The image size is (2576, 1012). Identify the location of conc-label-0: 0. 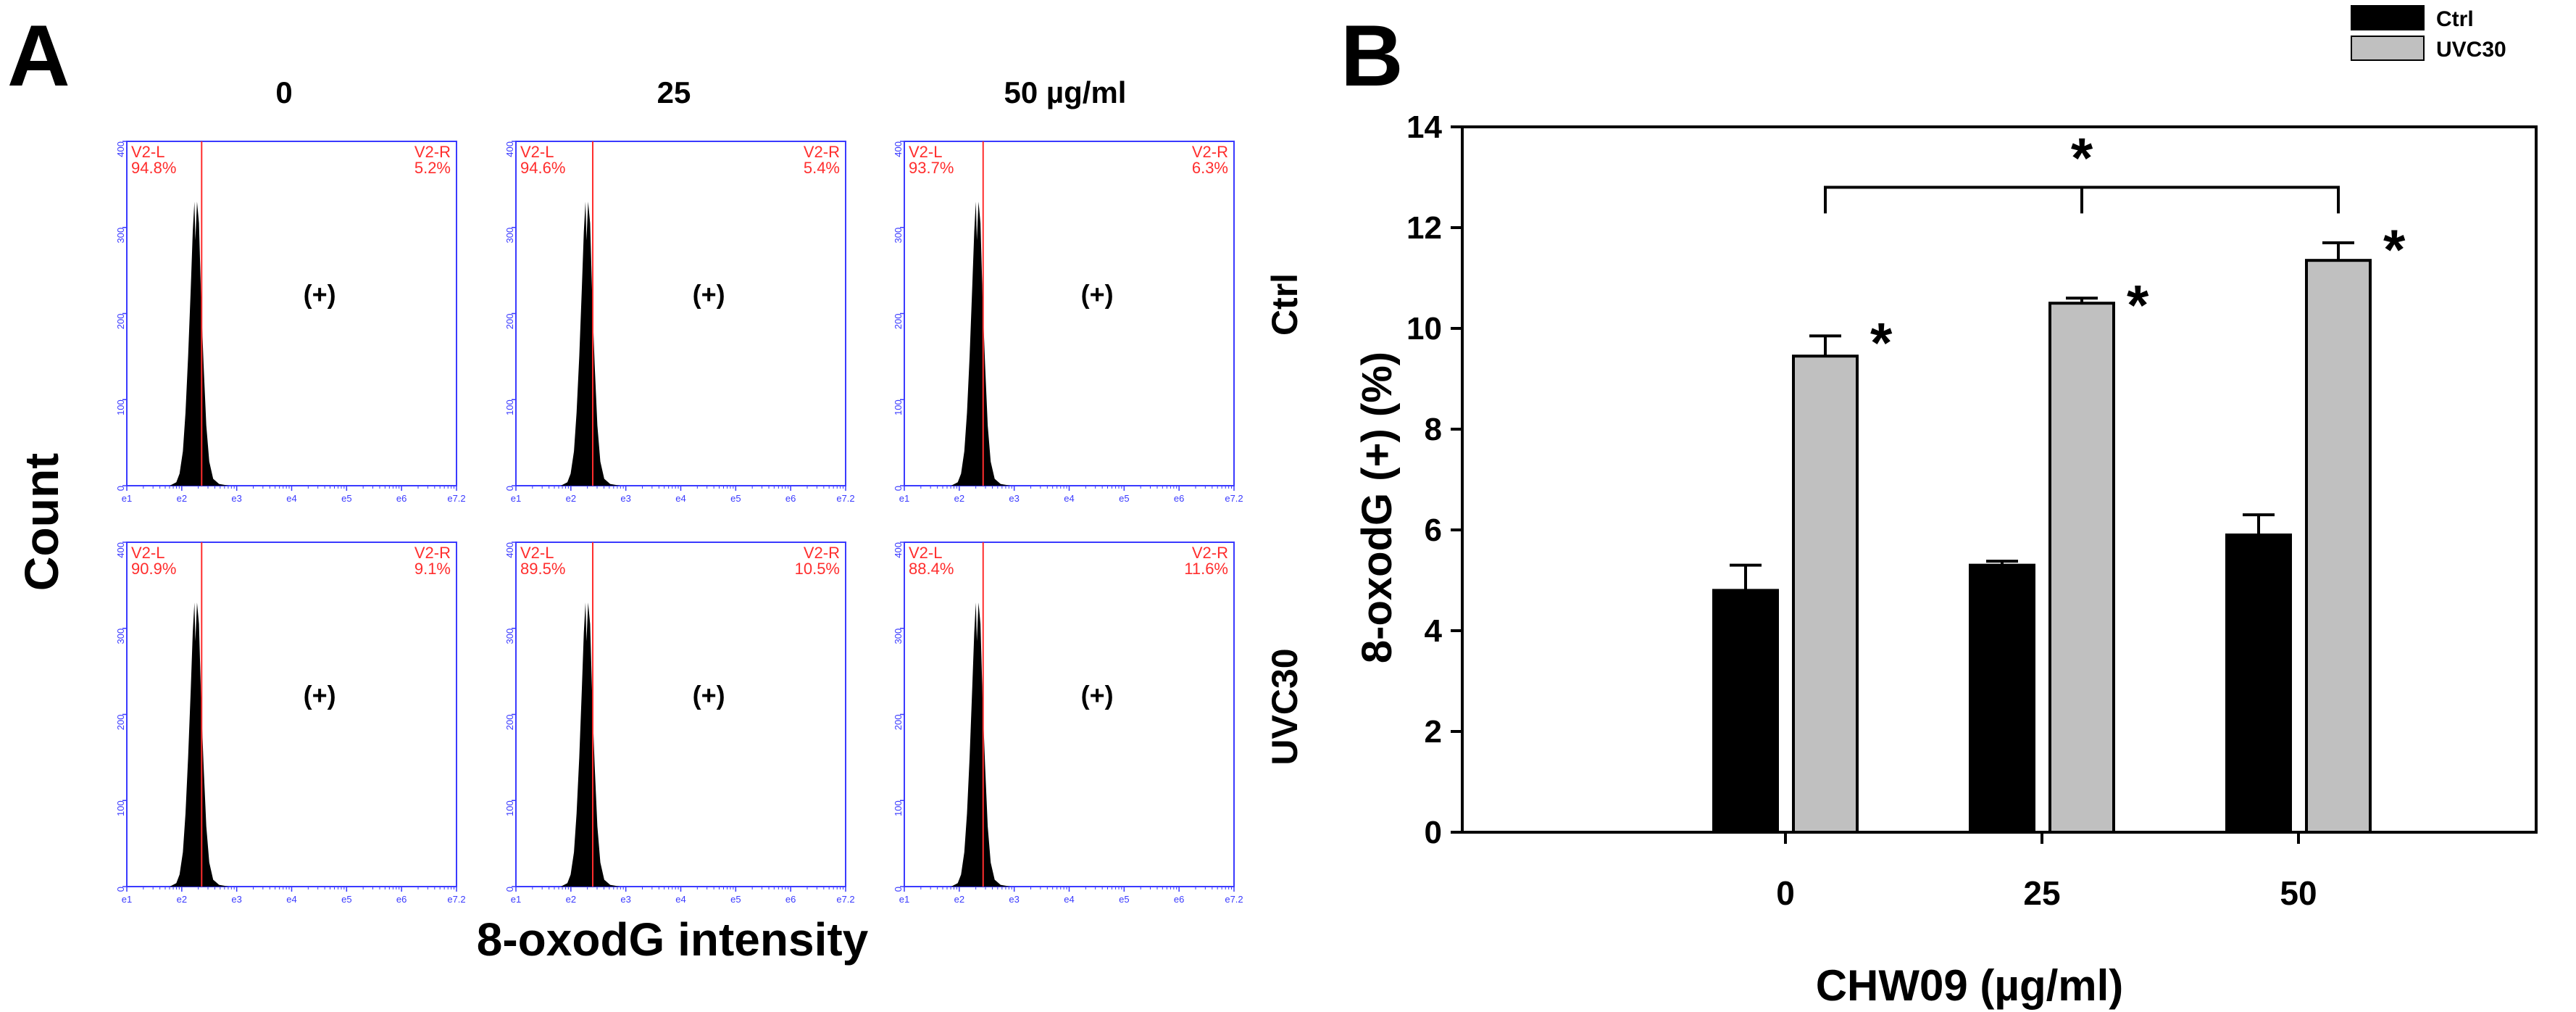
(283, 92).